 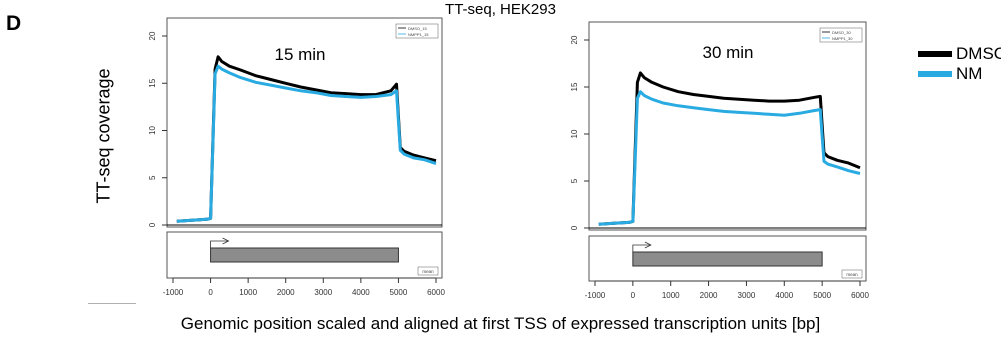 I want to click on panel-label: 15 min, so click(x=299, y=54).